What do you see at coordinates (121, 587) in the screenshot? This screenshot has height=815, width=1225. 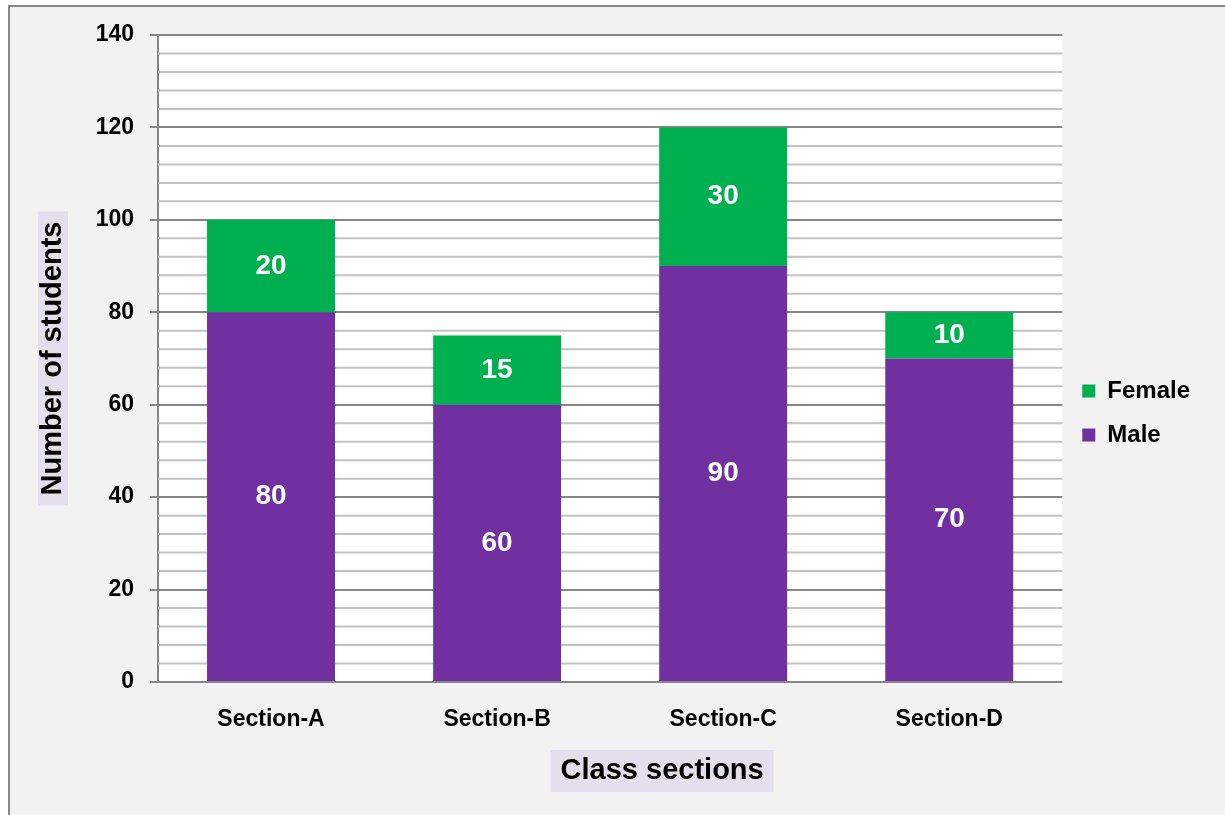 I see `y-tick-label: 20` at bounding box center [121, 587].